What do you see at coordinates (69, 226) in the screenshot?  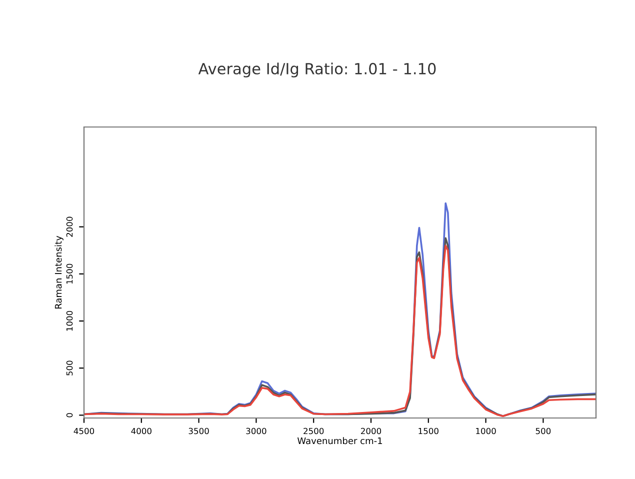 I see `y-tick-label: 2000` at bounding box center [69, 226].